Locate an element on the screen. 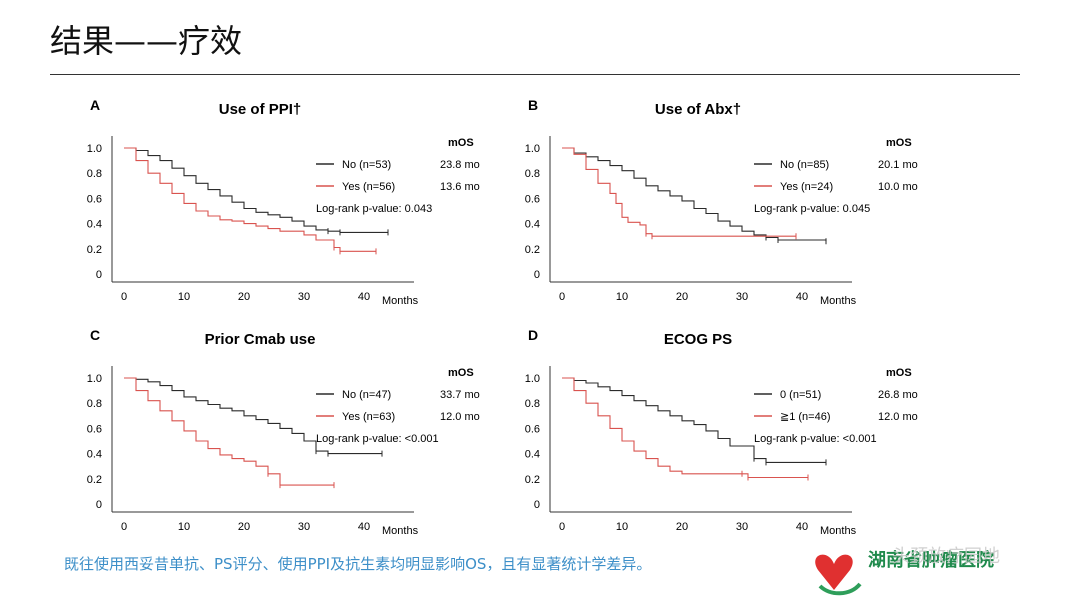  legend-mos-value: 23.8 mo is located at coordinates (460, 165).